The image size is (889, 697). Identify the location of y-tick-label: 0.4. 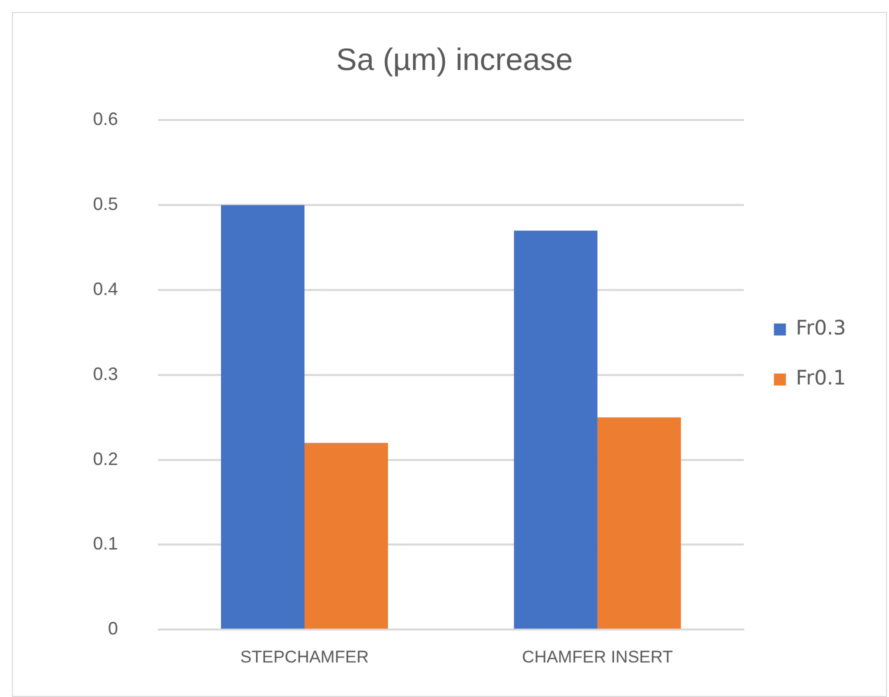
(105, 288).